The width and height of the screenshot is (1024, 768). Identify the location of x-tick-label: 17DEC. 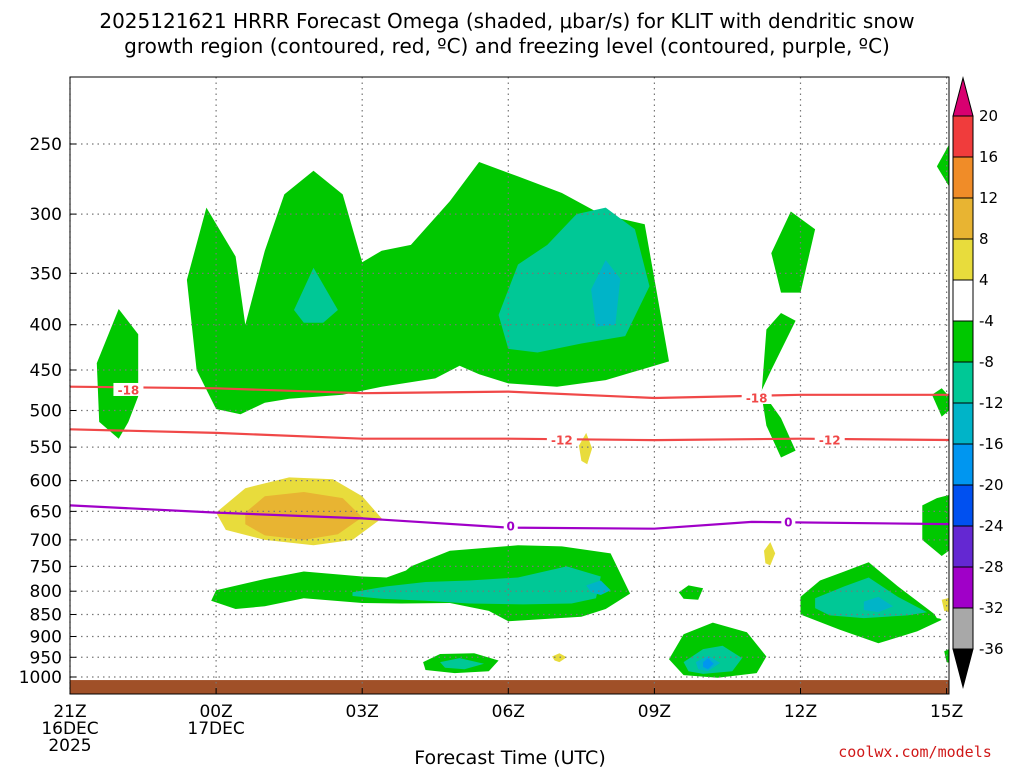
(215, 729).